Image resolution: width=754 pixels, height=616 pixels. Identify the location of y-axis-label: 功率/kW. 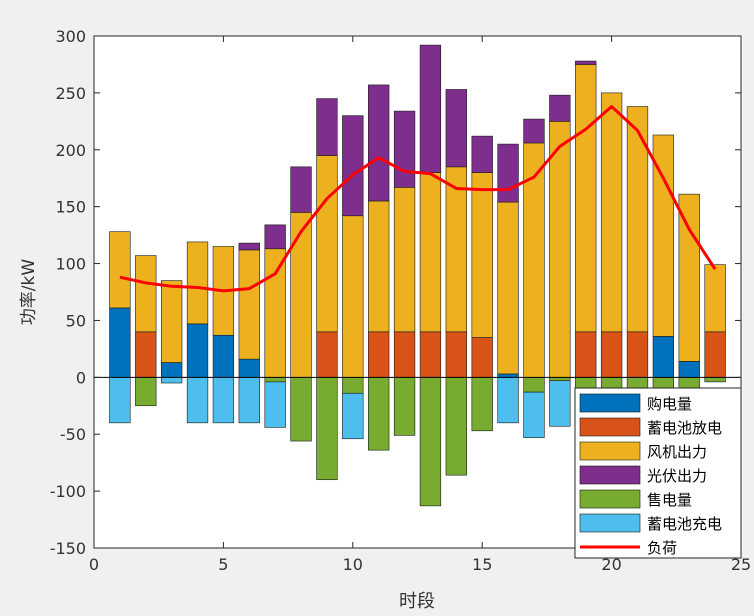
(29, 292).